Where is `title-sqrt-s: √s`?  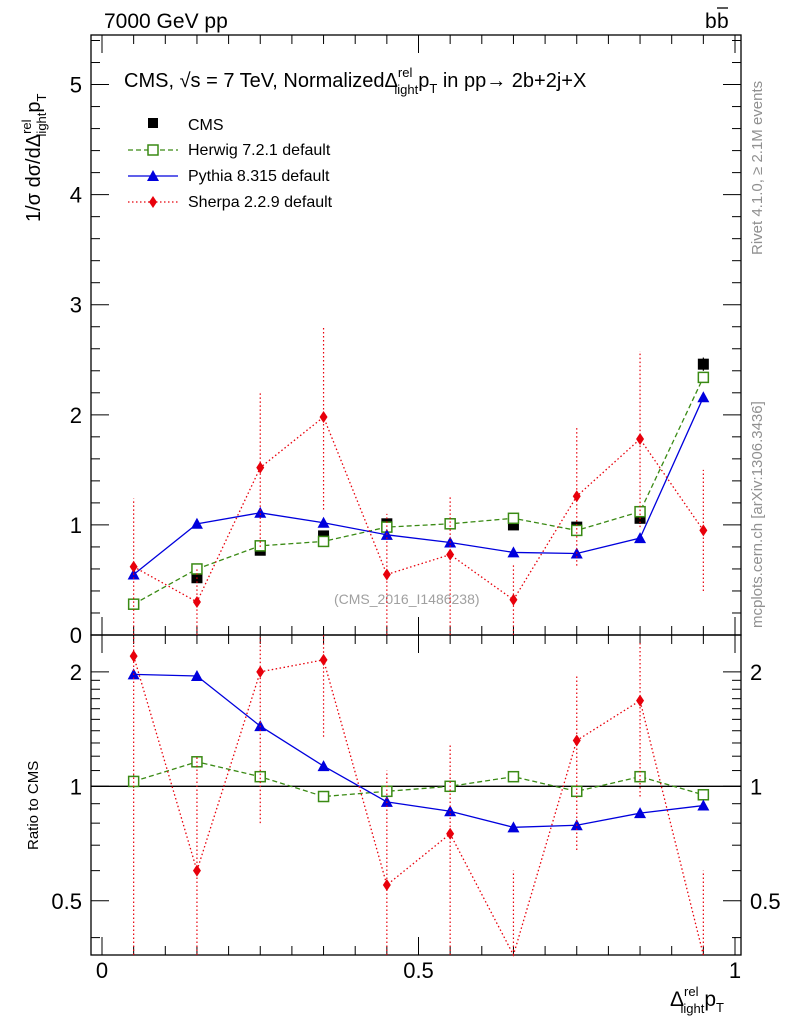
title-sqrt-s: √s is located at coordinates (190, 81).